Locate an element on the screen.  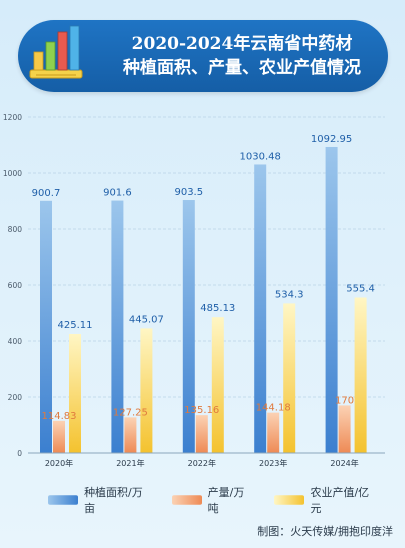
legend: 种植面积/万亩 产量/万吨 农业产值/亿元 is located at coordinates (223, 500).